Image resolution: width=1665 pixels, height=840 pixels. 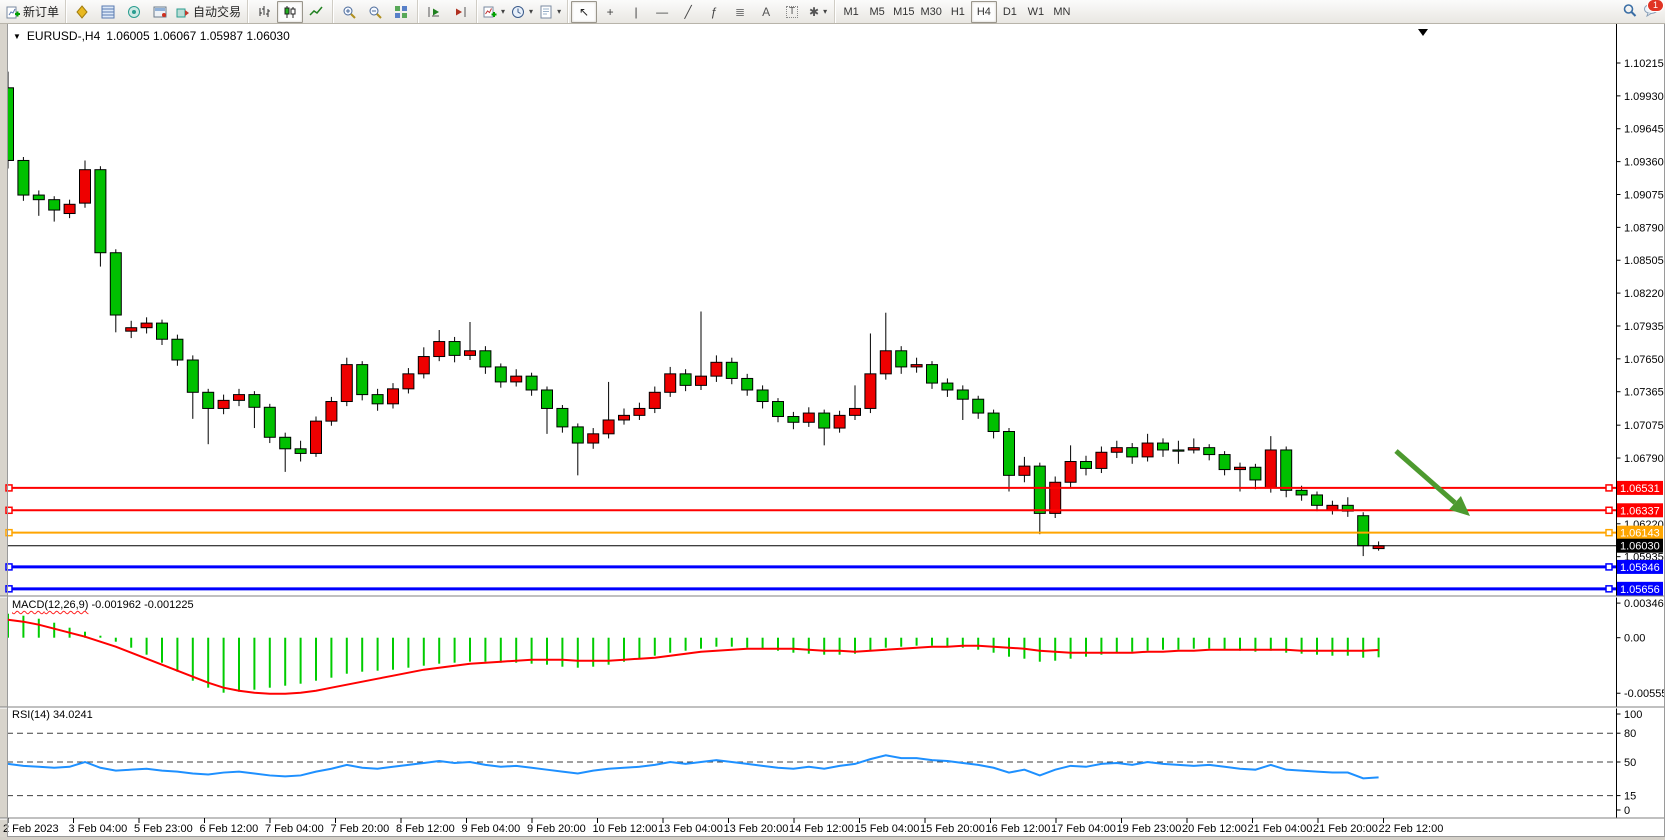 I want to click on bar-chart-button, so click(x=264, y=12).